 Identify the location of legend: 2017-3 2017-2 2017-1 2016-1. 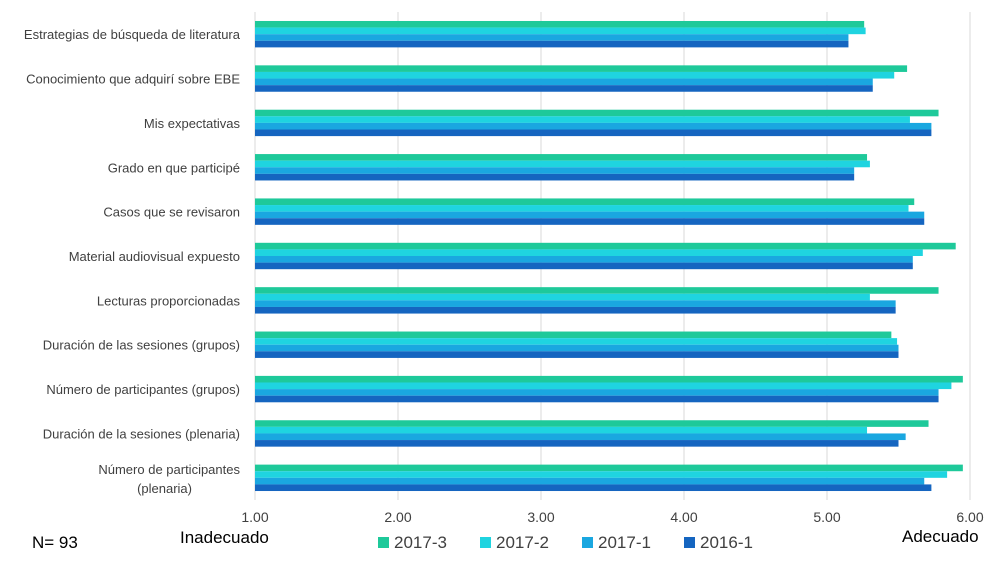
(565, 542).